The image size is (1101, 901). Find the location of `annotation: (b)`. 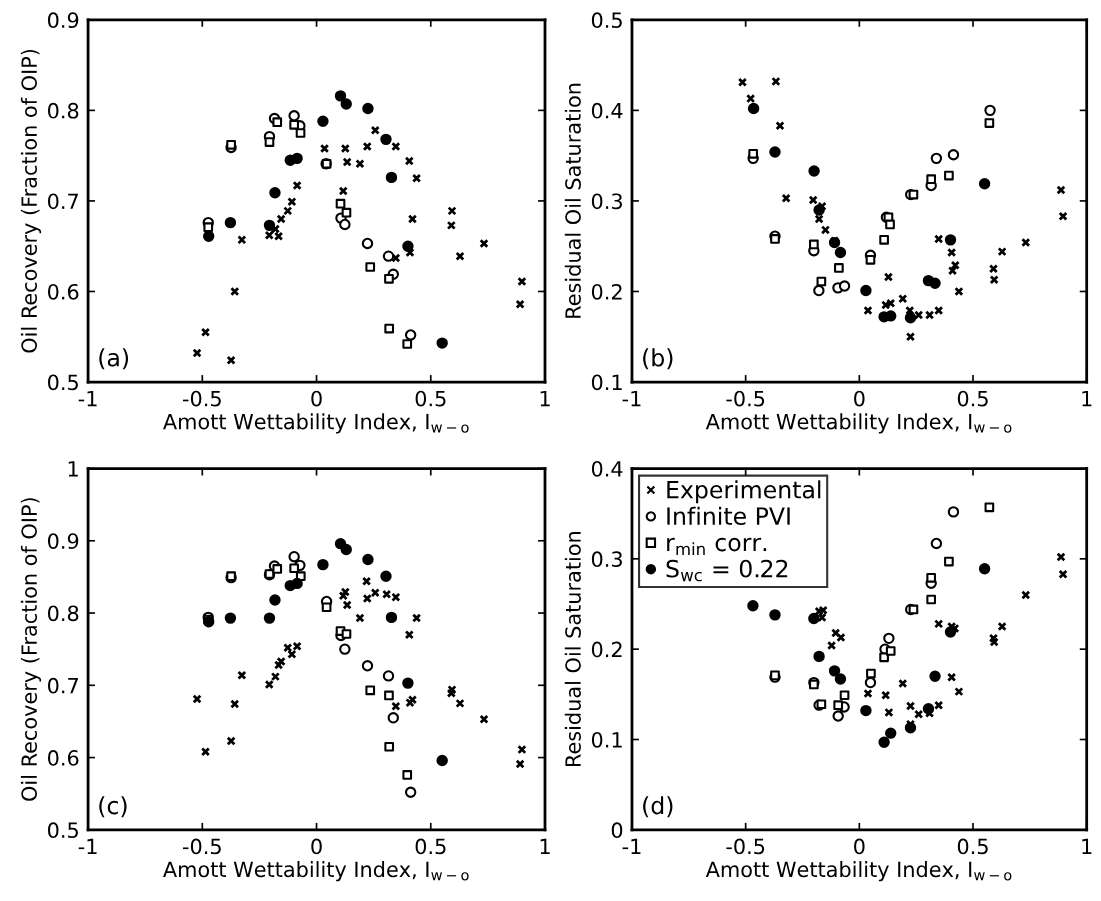

annotation: (b) is located at coordinates (658, 359).